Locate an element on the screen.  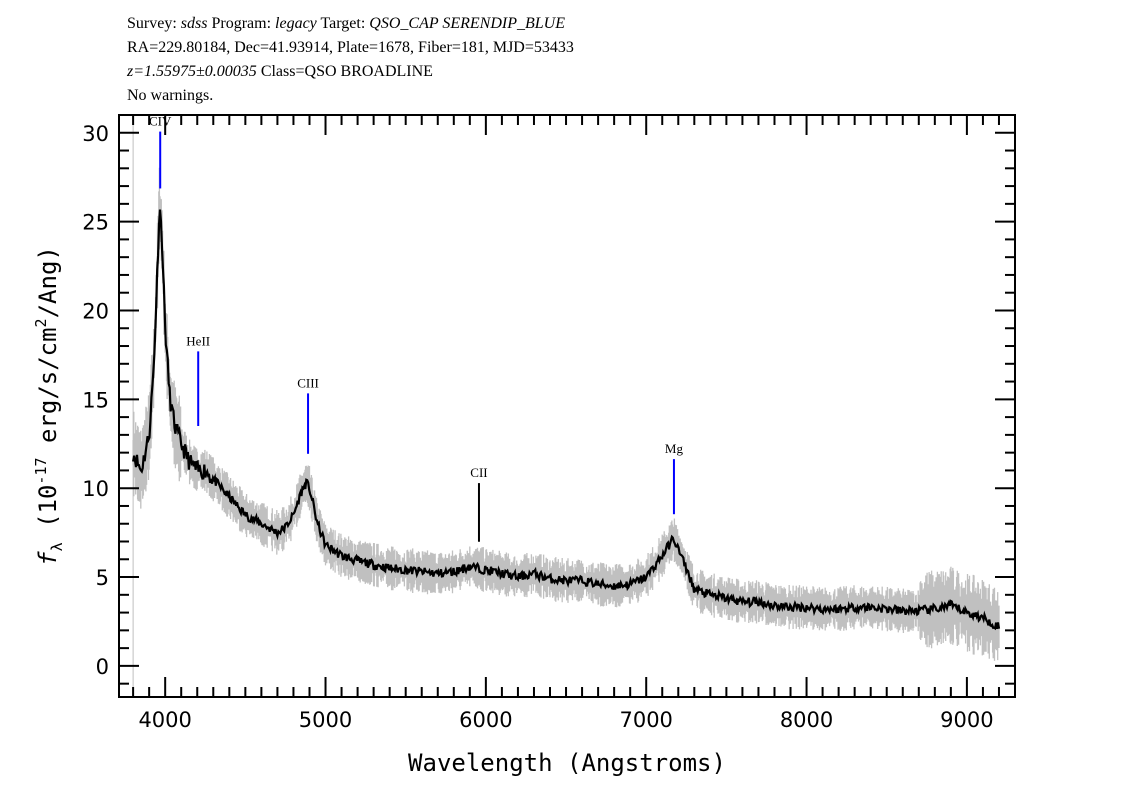
y-tick-label: 15 is located at coordinates (95, 400).